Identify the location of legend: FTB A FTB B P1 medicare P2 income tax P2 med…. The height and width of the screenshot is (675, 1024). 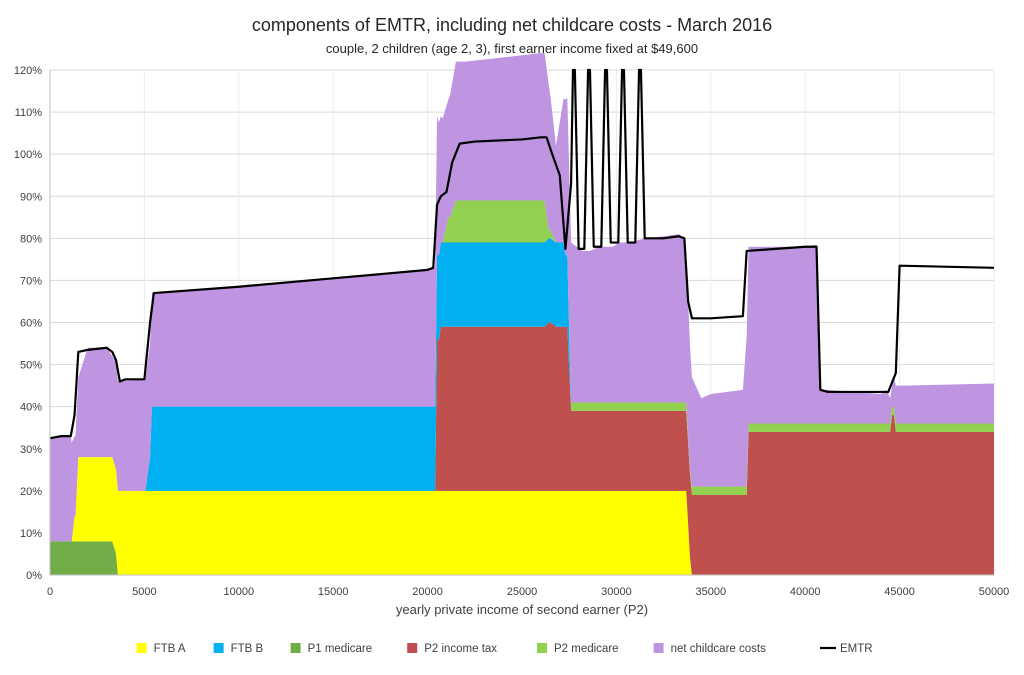
(504, 649).